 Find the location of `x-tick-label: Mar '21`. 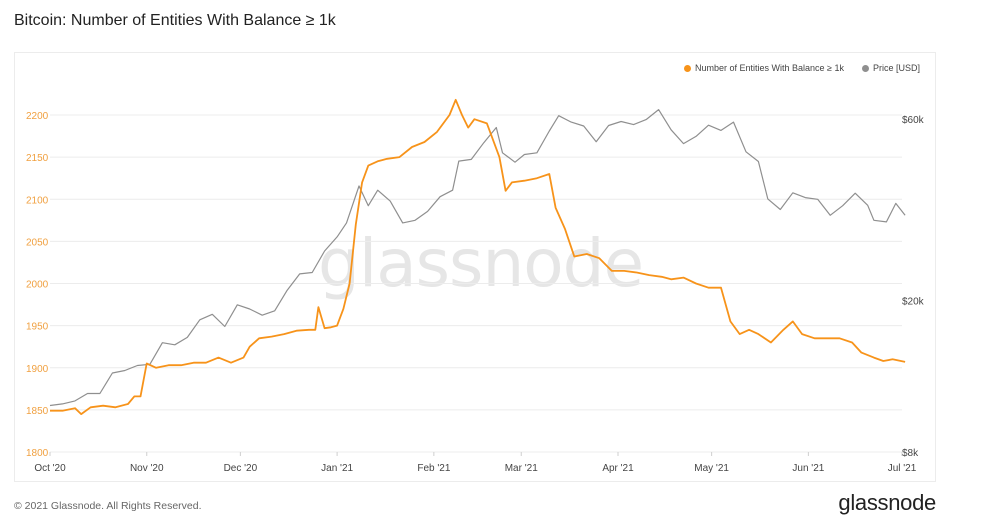

x-tick-label: Mar '21 is located at coordinates (521, 468).